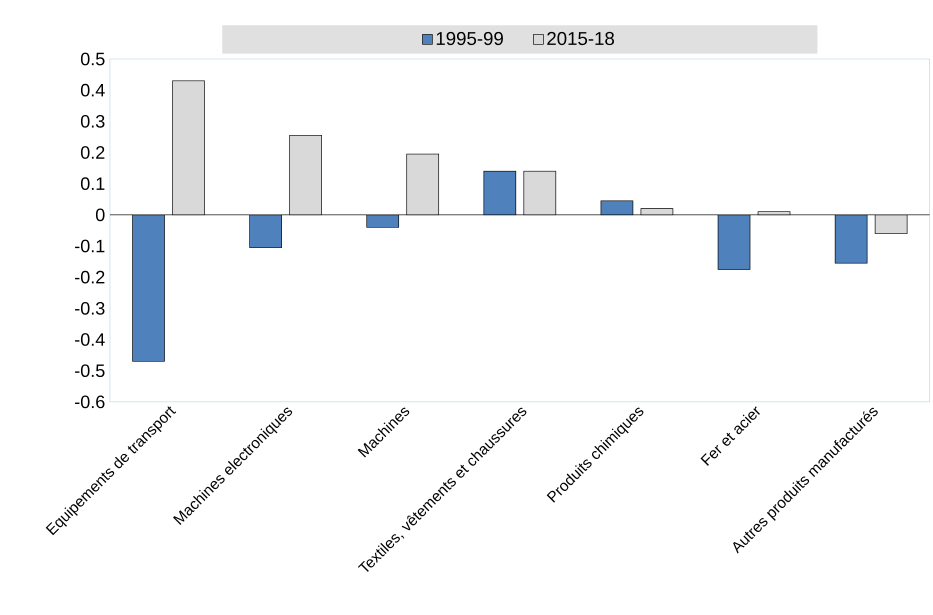  Describe the element at coordinates (90, 371) in the screenshot. I see `y-tick-label: -0.5` at that location.